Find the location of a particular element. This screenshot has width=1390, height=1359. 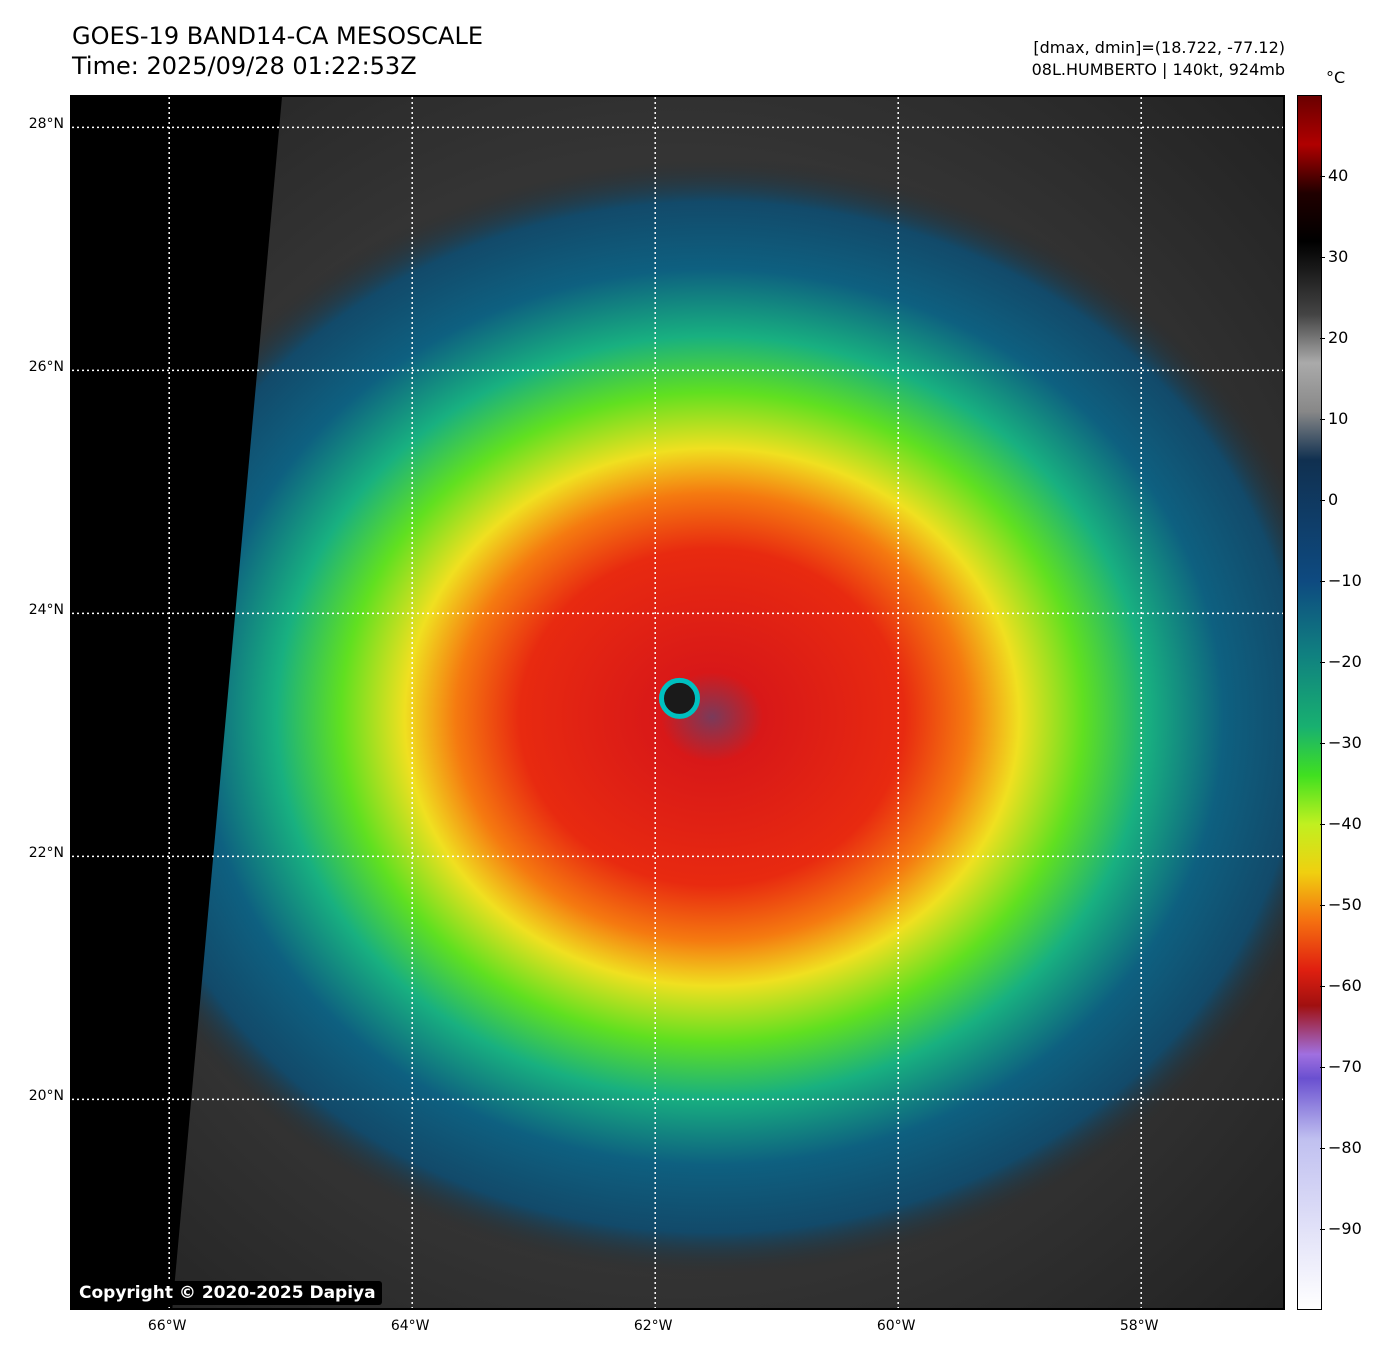

storm-info: 08L.HUMBERTO | 140kt, 924mb is located at coordinates (1158, 69).